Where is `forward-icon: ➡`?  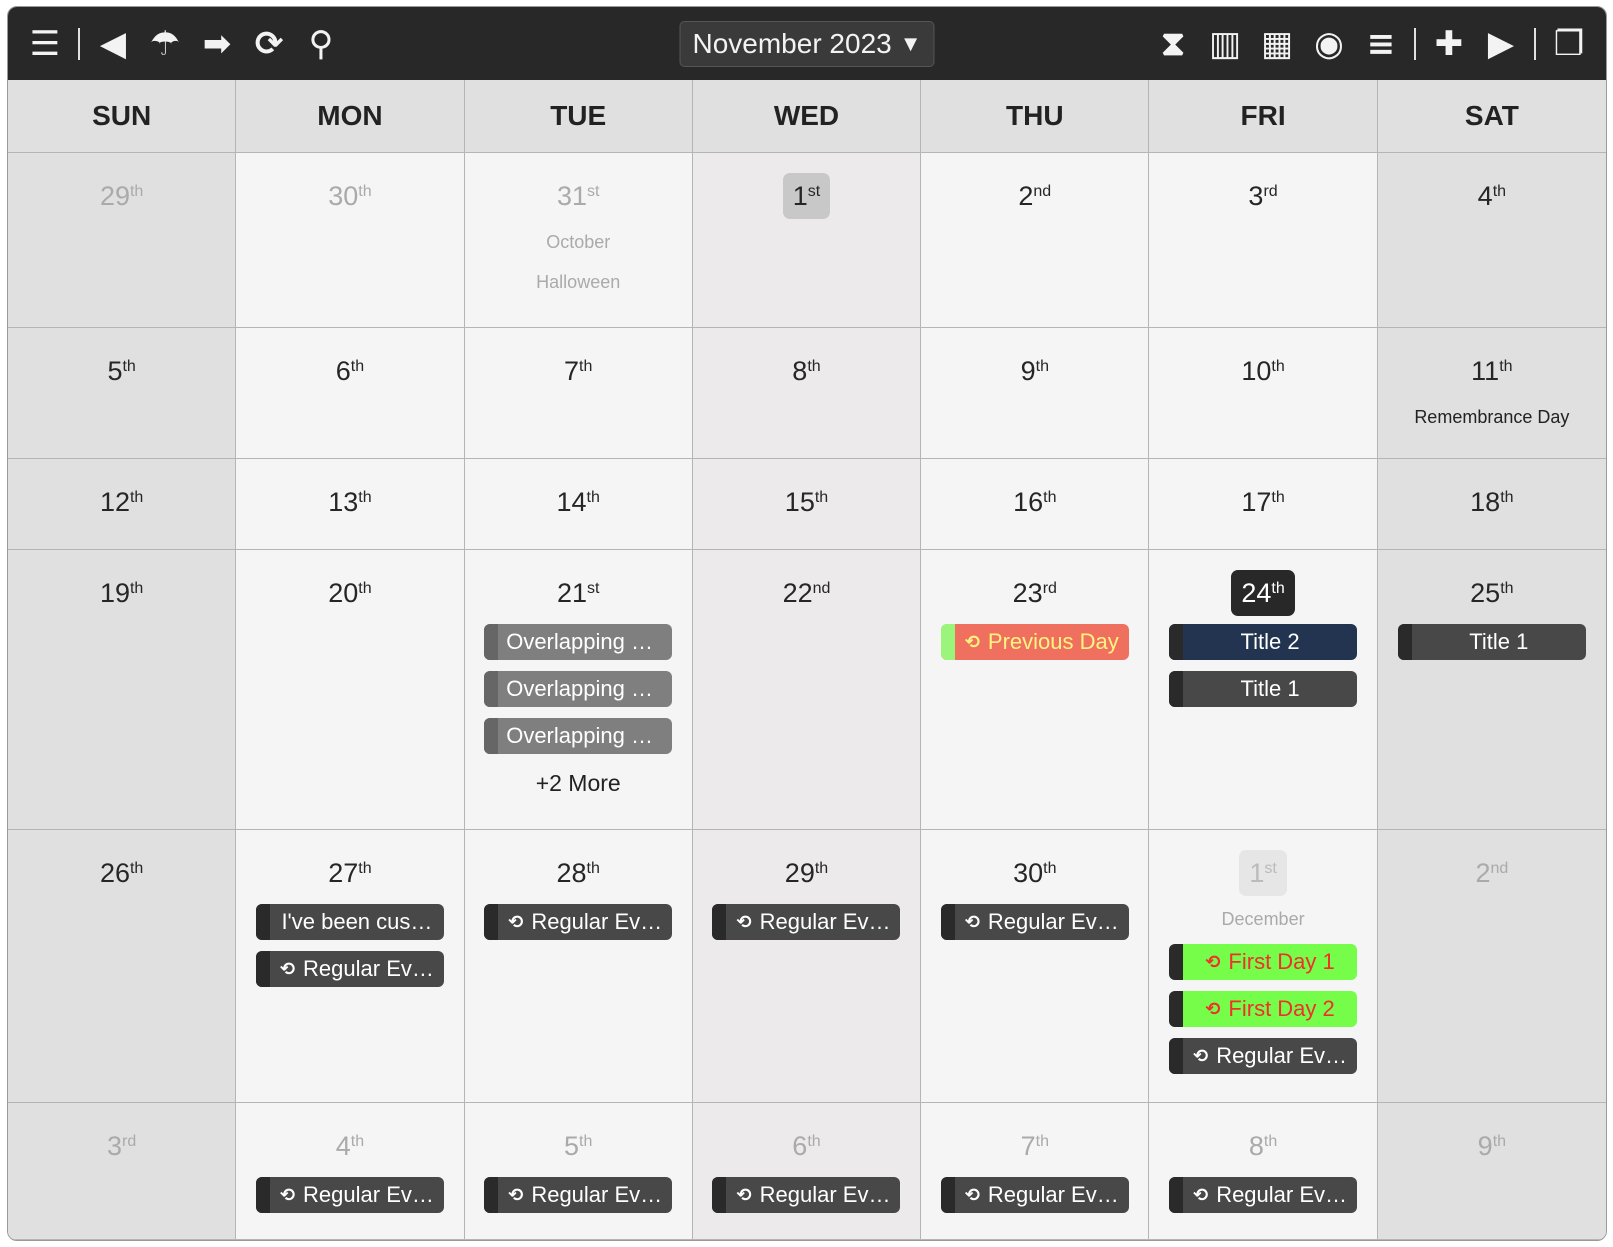 forward-icon: ➡ is located at coordinates (217, 43).